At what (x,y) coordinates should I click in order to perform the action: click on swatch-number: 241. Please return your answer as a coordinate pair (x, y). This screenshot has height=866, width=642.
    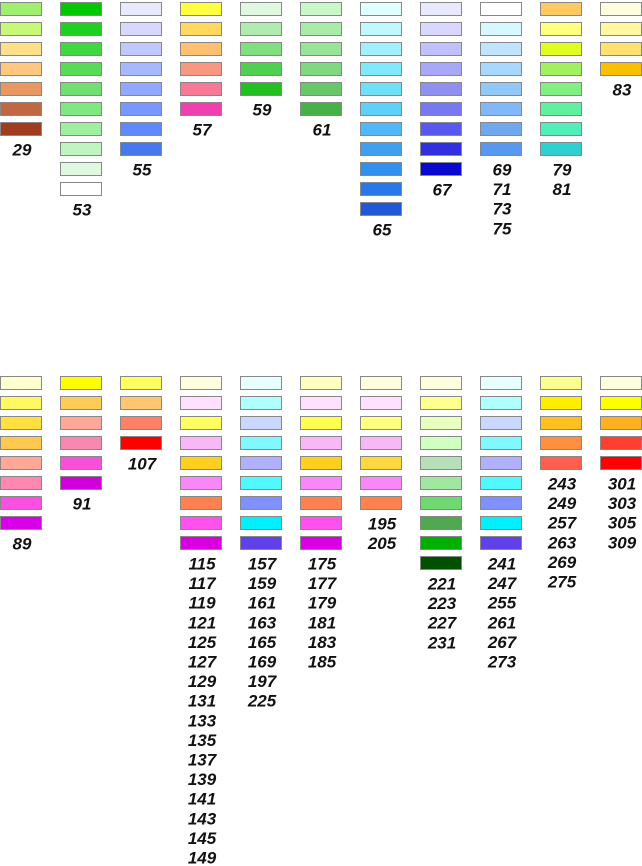
    Looking at the image, I should click on (501, 563).